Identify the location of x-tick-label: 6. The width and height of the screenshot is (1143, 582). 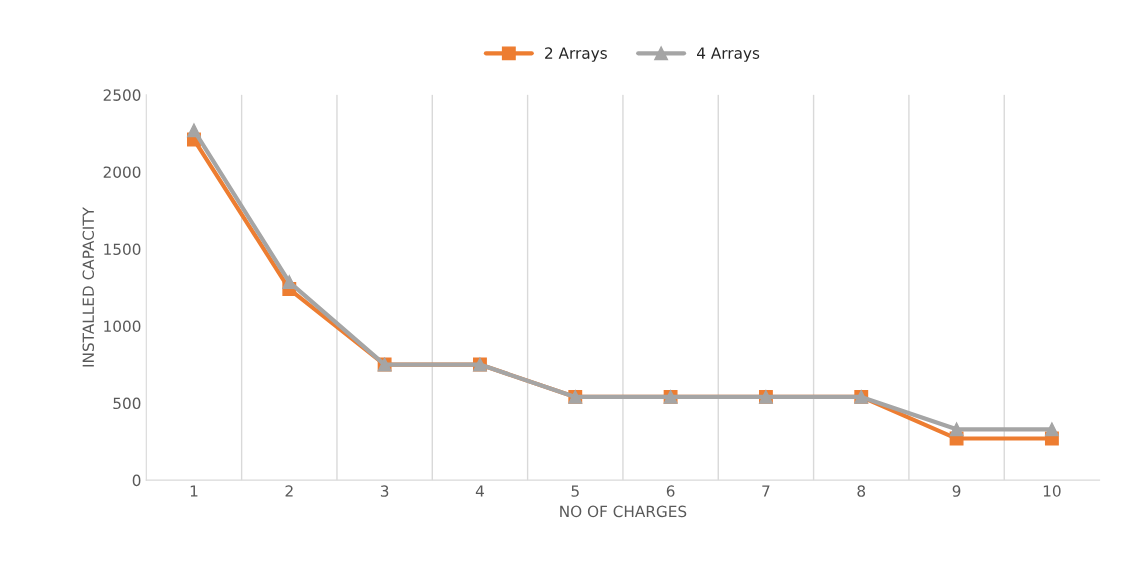
(670, 491).